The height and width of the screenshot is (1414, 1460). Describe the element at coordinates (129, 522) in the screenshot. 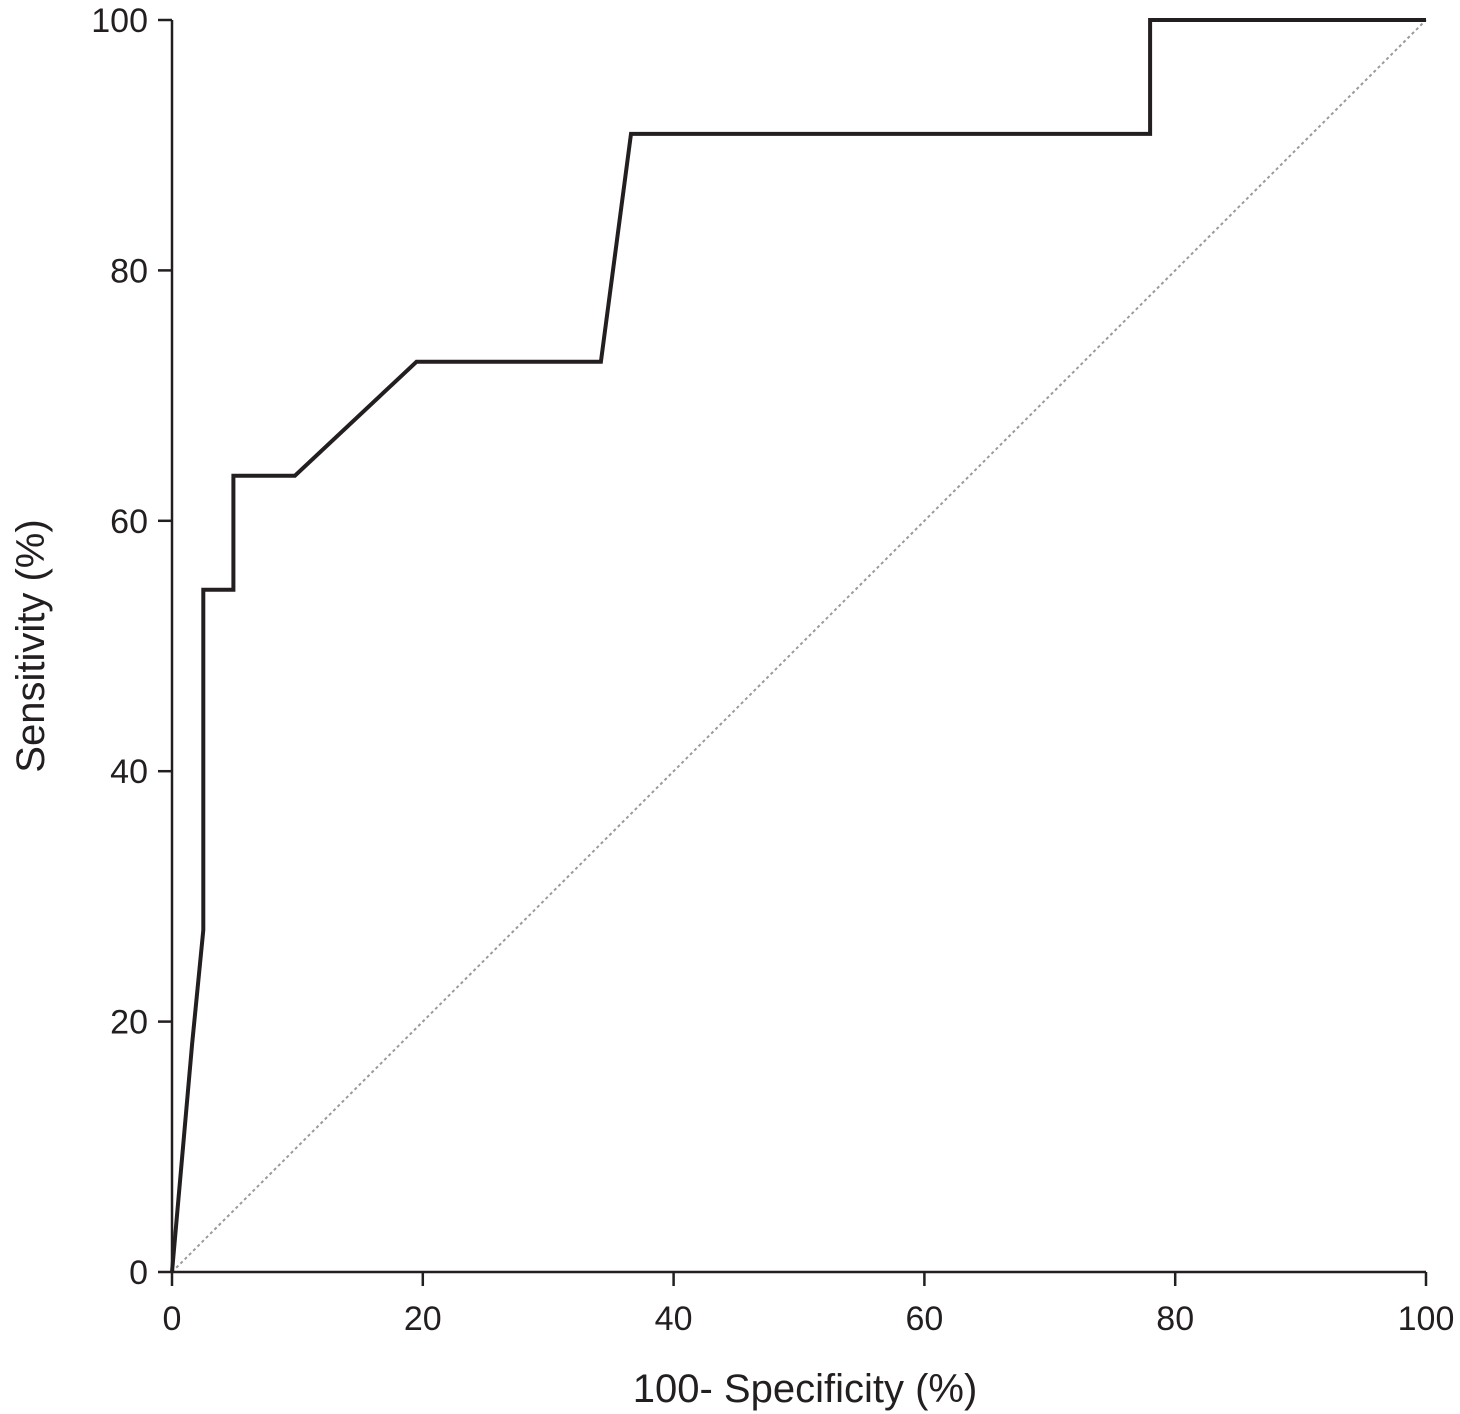

I see `y-tick-label: 60` at that location.